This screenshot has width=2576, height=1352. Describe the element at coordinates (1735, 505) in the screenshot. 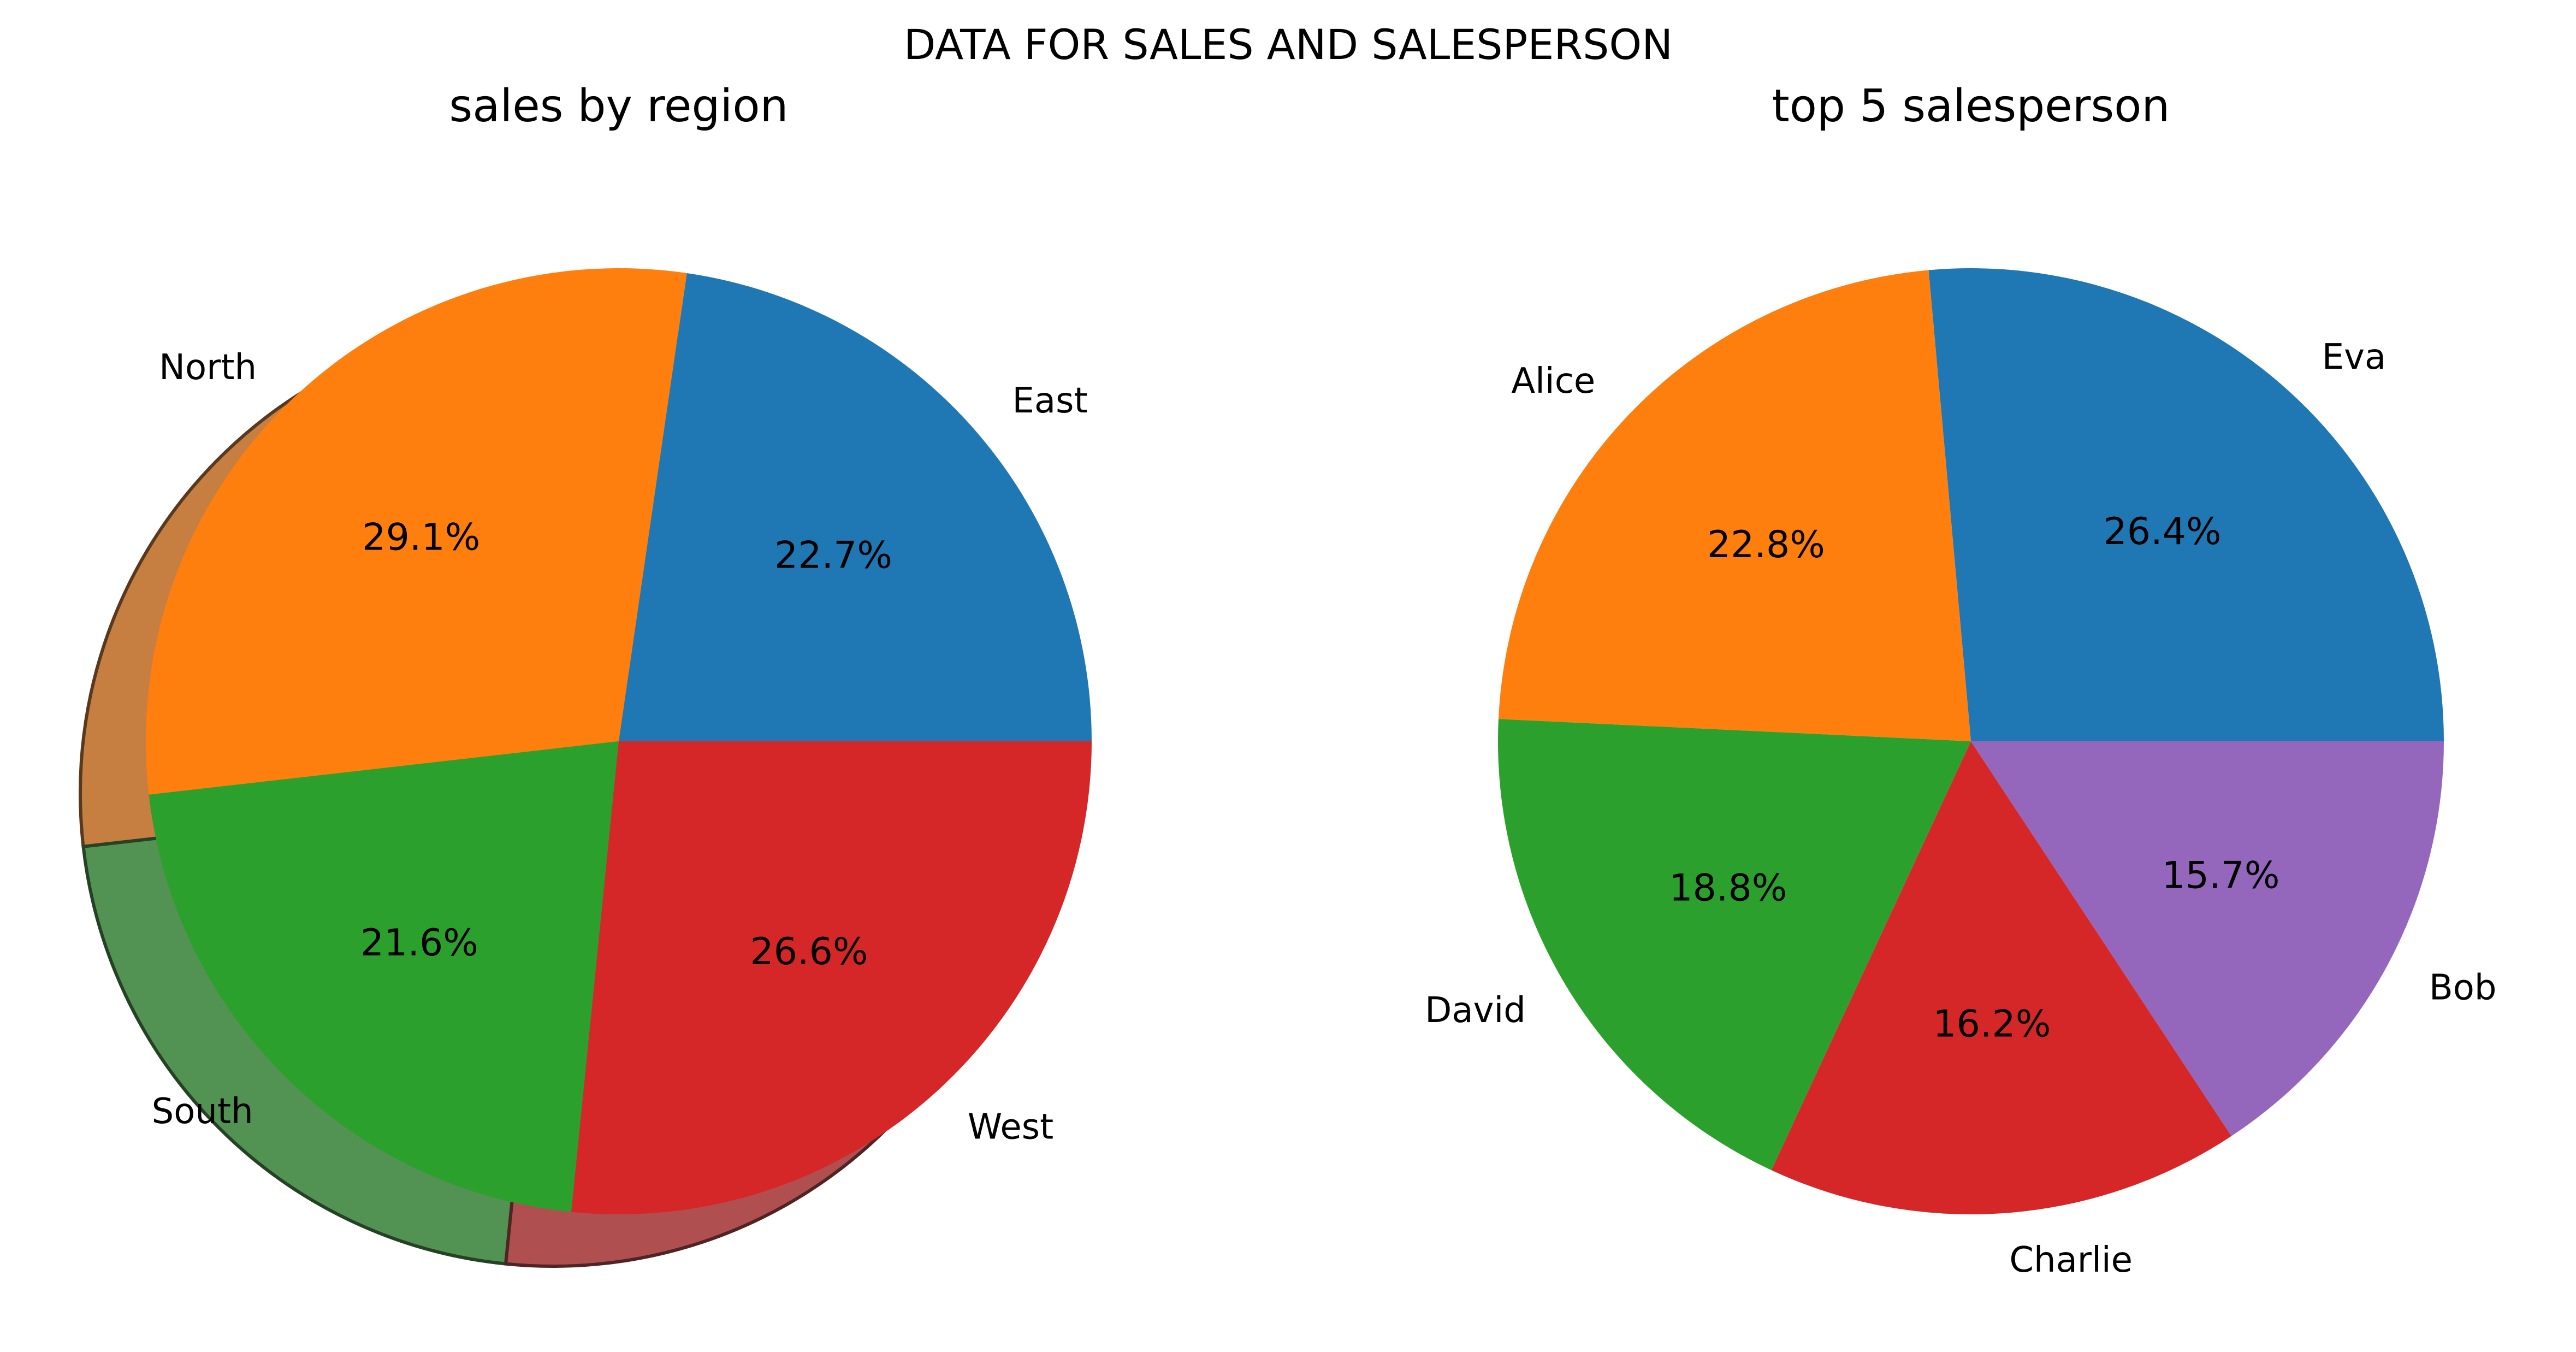

I see `pie-slice-alice` at that location.